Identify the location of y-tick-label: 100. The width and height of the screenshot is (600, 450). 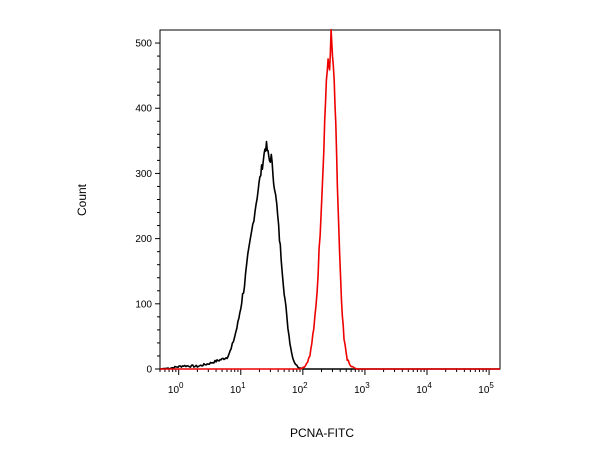
(143, 304).